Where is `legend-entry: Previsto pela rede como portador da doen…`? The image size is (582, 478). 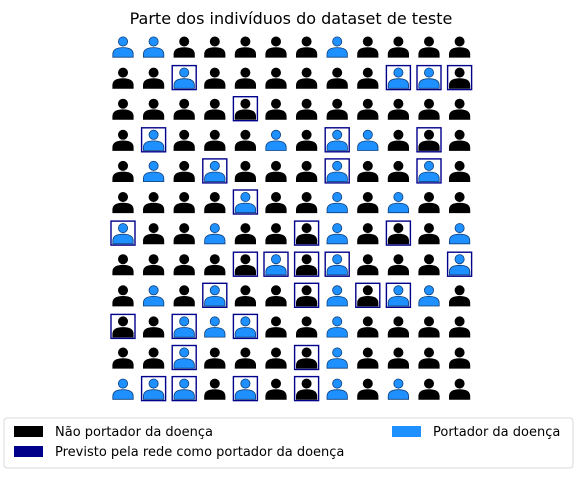
legend-entry: Previsto pela rede como portador da doen… is located at coordinates (179, 452).